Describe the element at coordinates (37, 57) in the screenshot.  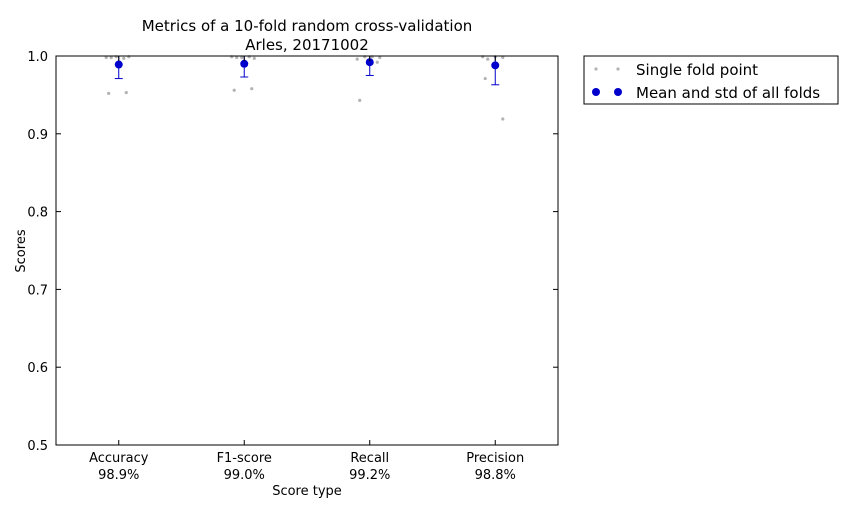
I see `y-tick-label: 1.0` at that location.